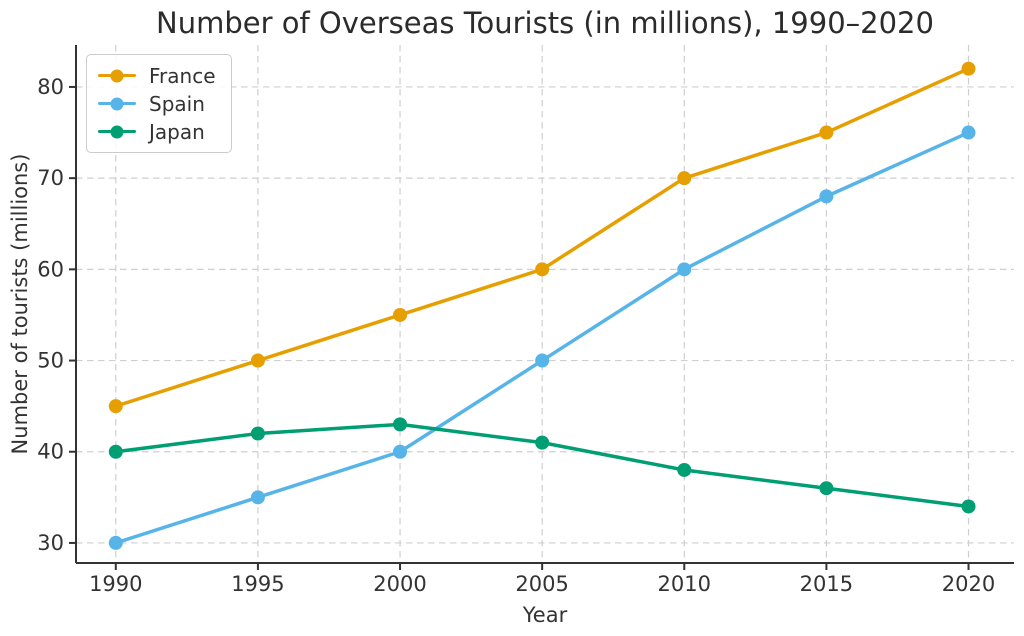 The width and height of the screenshot is (1024, 636). Describe the element at coordinates (826, 584) in the screenshot. I see `x-tick-label: 2015` at that location.